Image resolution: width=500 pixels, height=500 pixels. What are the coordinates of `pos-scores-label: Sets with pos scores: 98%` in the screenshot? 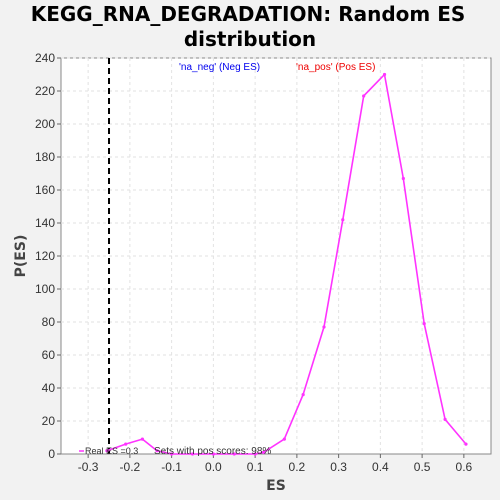 It's located at (212, 451).